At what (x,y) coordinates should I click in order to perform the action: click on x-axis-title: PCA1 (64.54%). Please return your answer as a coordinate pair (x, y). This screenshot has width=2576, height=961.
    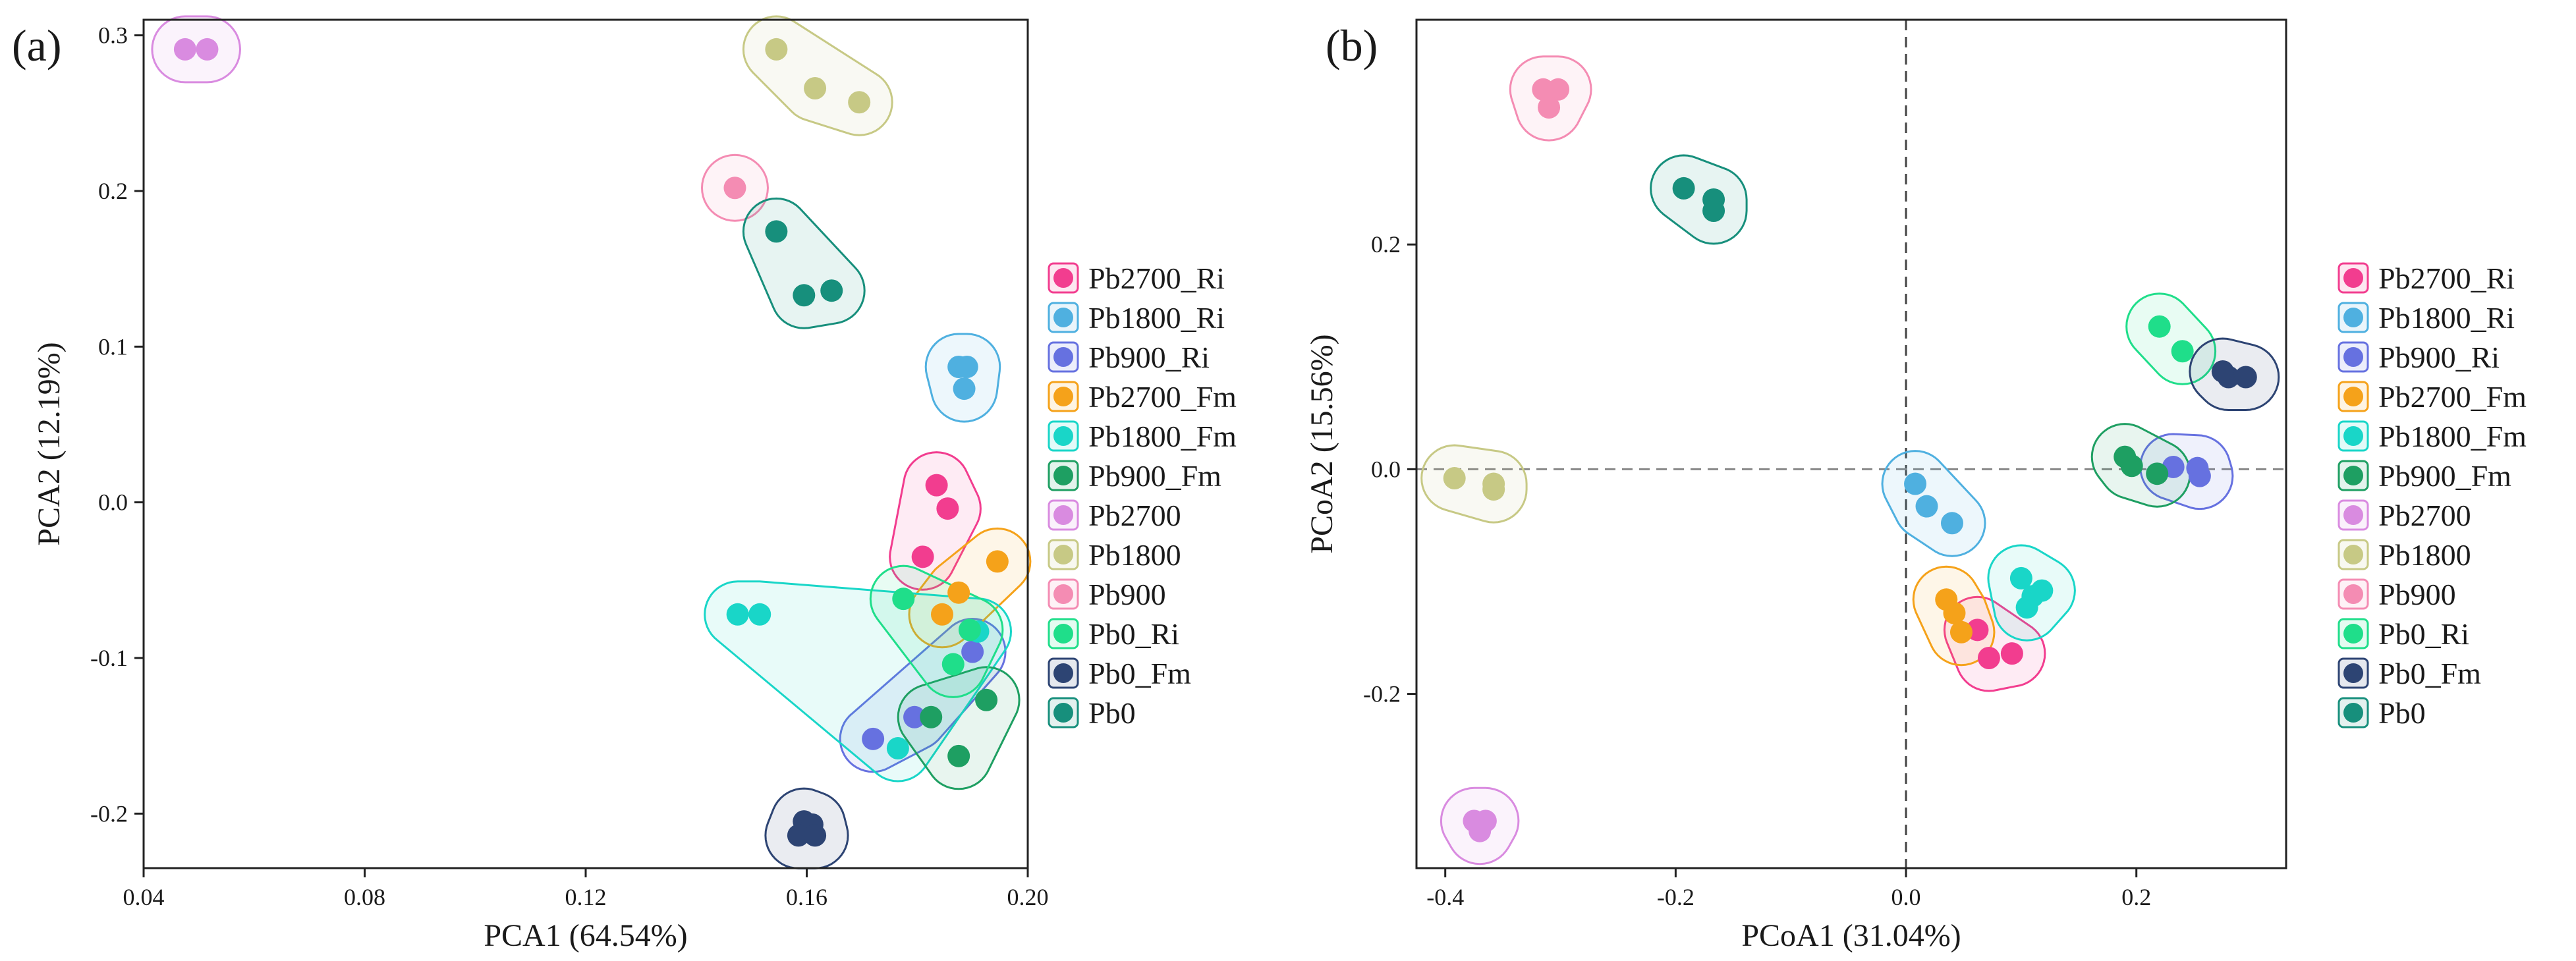
    Looking at the image, I should click on (585, 936).